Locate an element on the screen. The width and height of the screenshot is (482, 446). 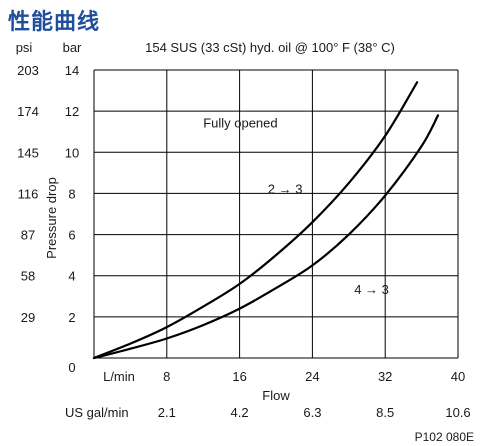
x-tick-label: 24 is located at coordinates (312, 376).